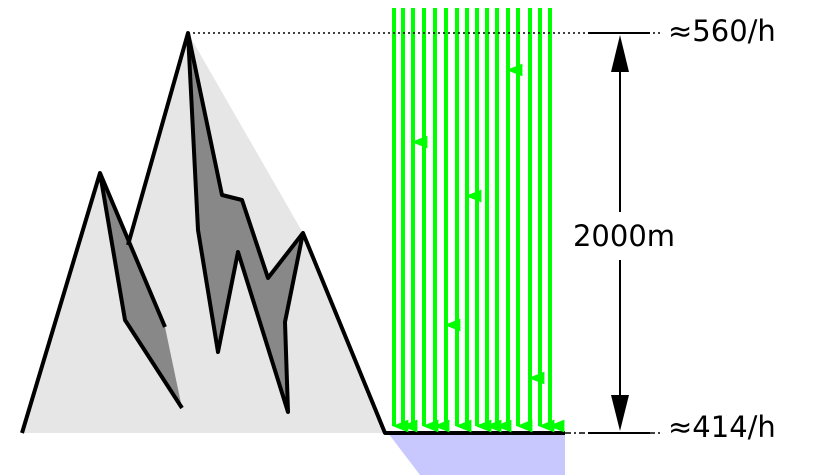  I want to click on mountain-ridge-inner, so click(245, 223).